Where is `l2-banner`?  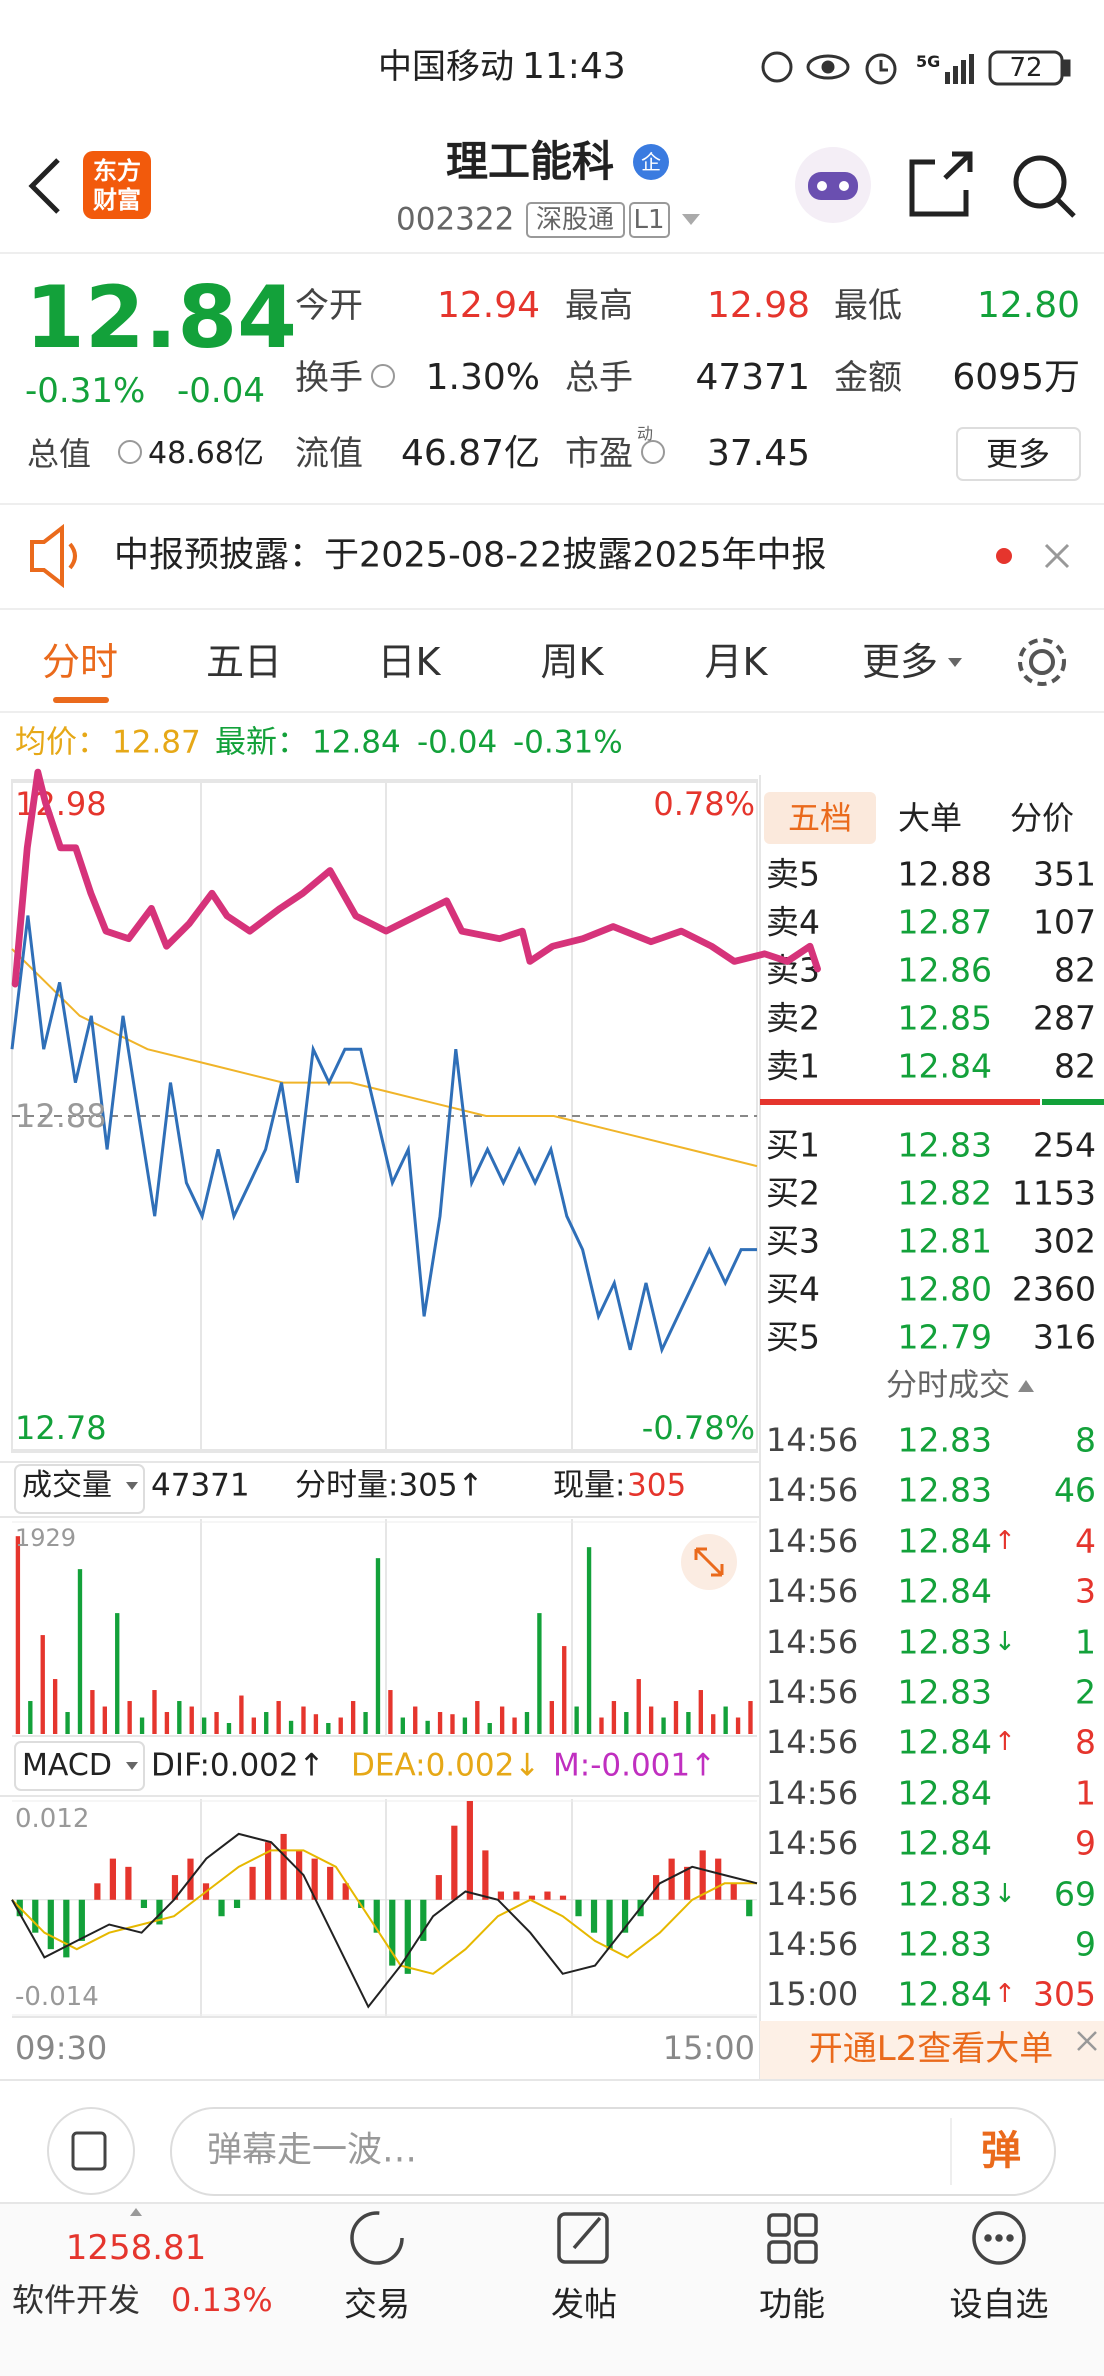 l2-banner is located at coordinates (932, 2050).